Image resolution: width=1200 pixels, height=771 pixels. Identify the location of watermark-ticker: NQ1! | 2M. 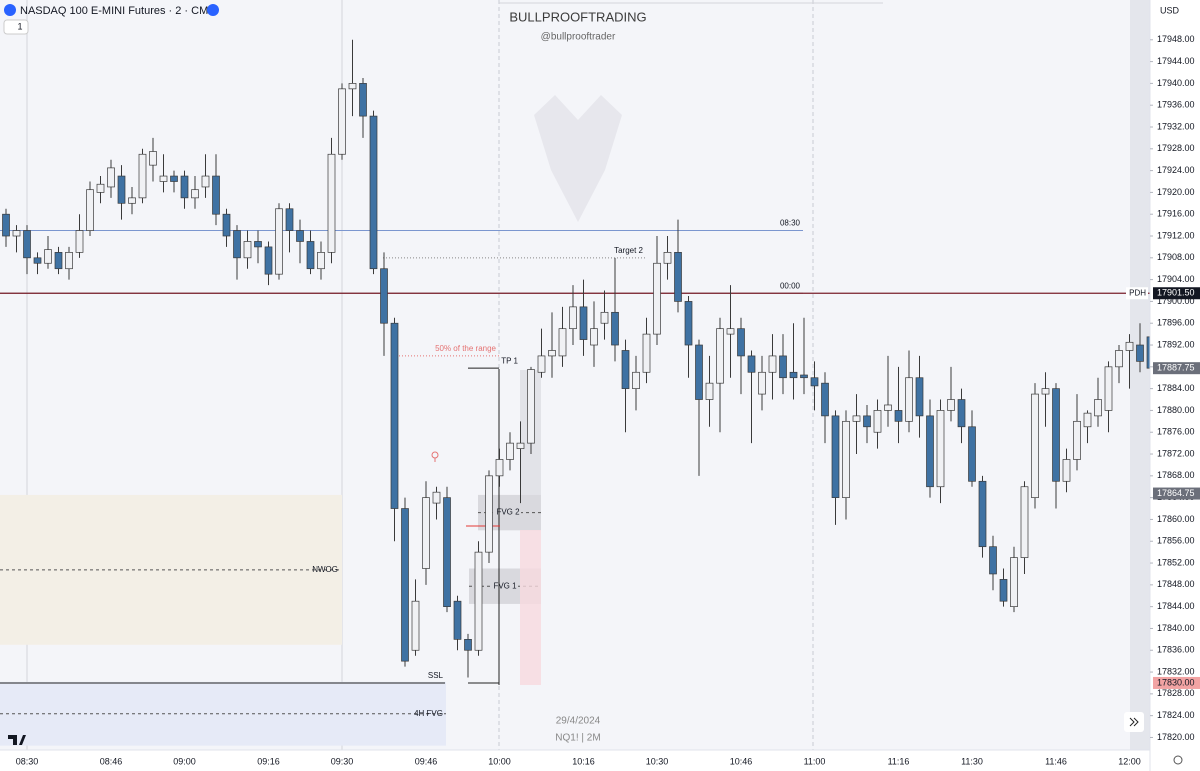
(577, 738).